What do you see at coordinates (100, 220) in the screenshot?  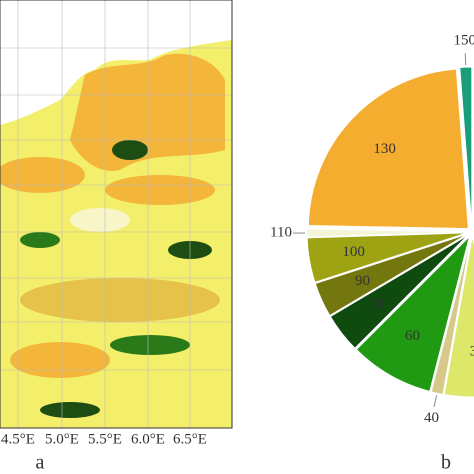 I see `map-urban` at bounding box center [100, 220].